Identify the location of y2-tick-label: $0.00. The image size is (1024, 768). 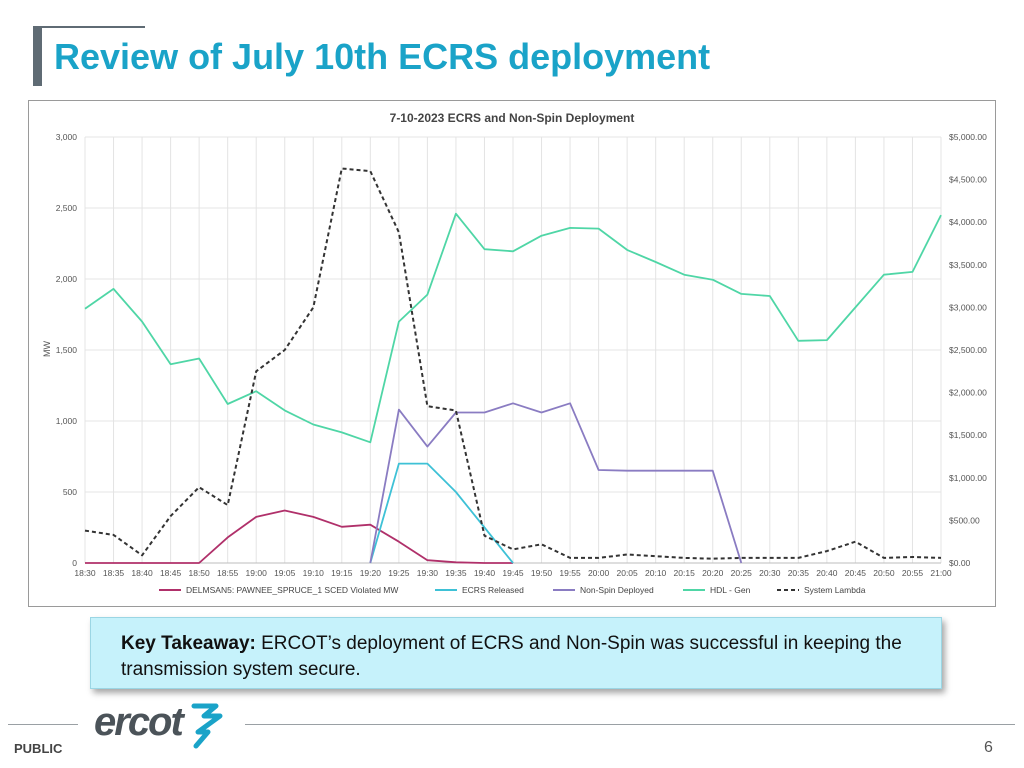
(960, 563).